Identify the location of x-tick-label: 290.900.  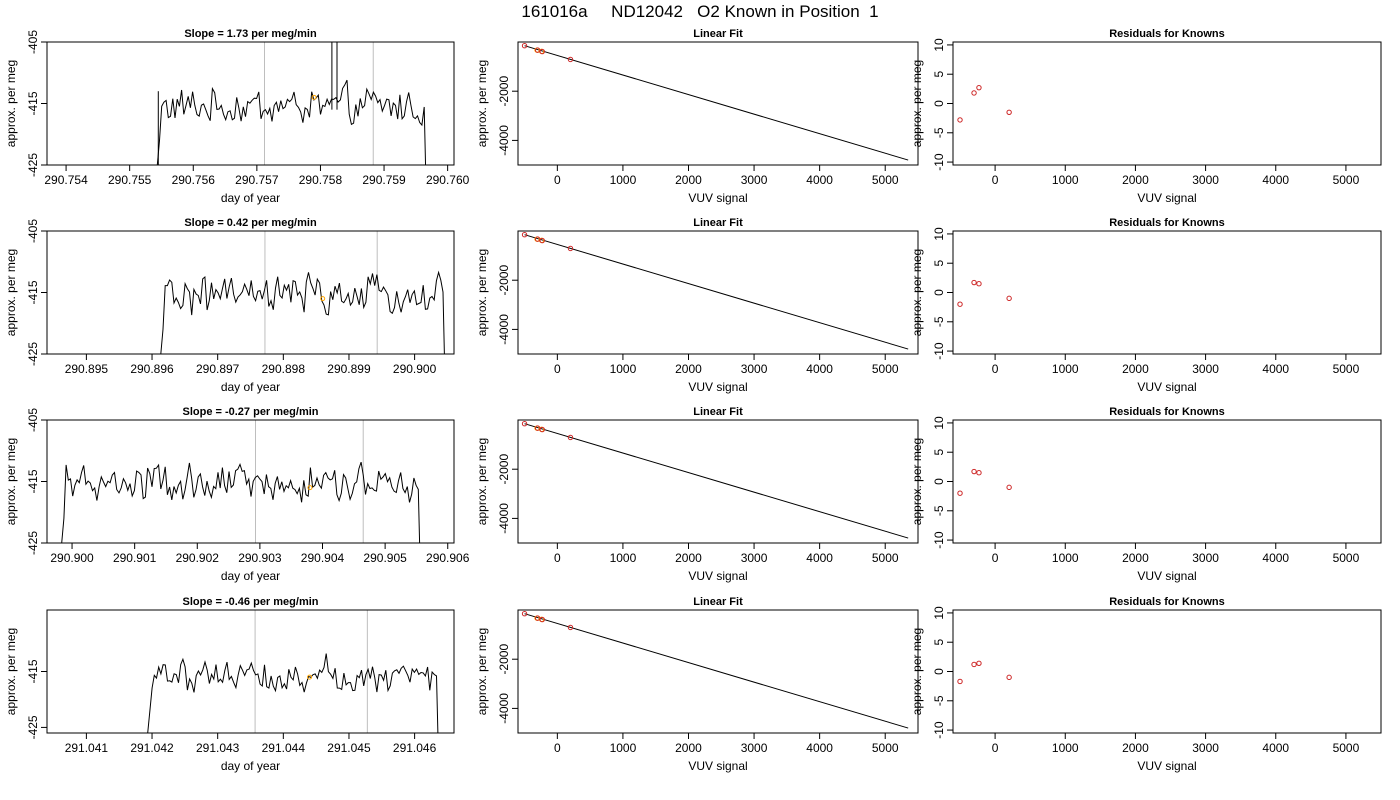
(415, 369).